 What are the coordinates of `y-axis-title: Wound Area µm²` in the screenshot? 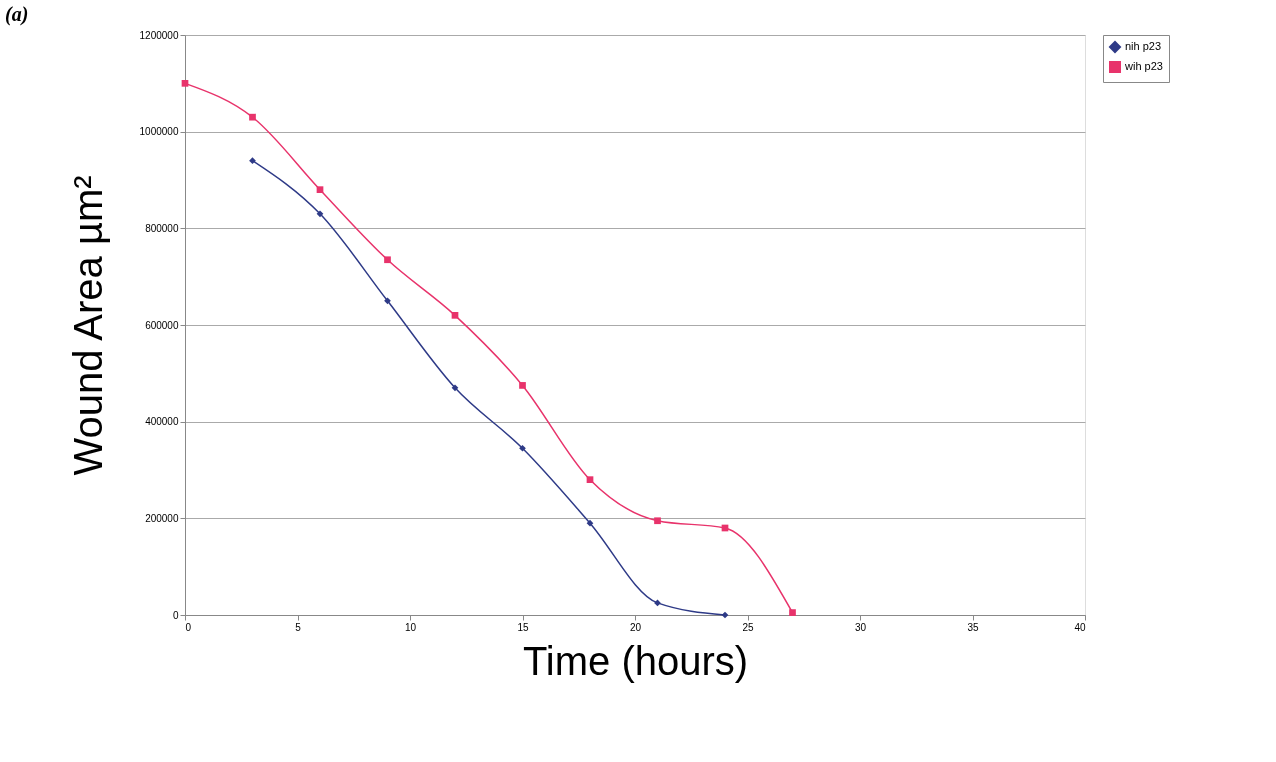 It's located at (87, 325).